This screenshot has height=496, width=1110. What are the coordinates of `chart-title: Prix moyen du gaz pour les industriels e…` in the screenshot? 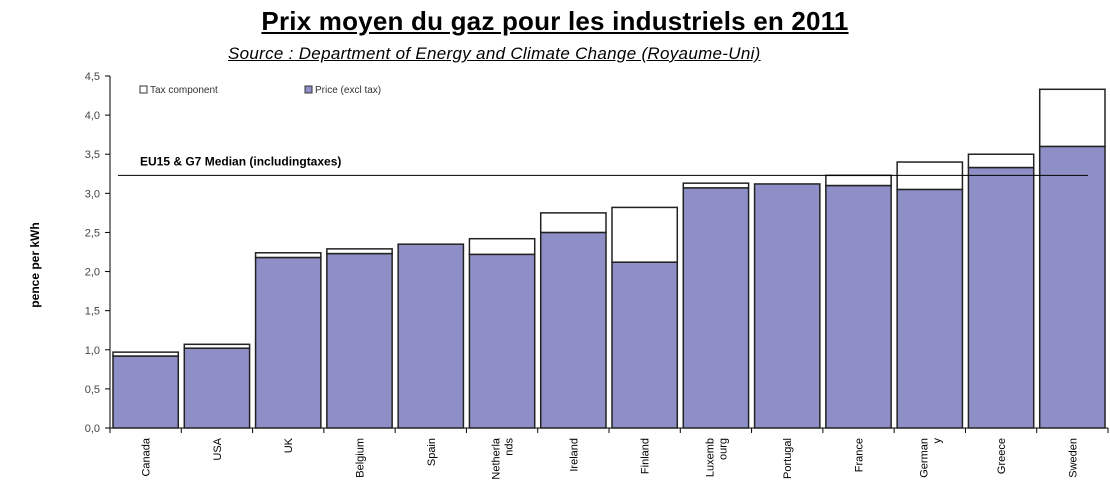 It's located at (555, 21).